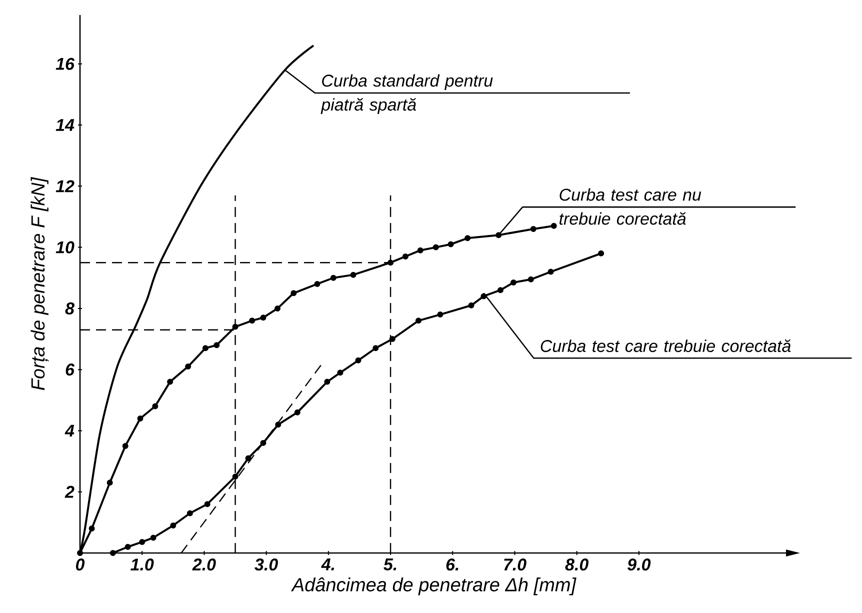 This screenshot has height=613, width=862. Describe the element at coordinates (65, 186) in the screenshot. I see `y-tick-label: 12` at that location.